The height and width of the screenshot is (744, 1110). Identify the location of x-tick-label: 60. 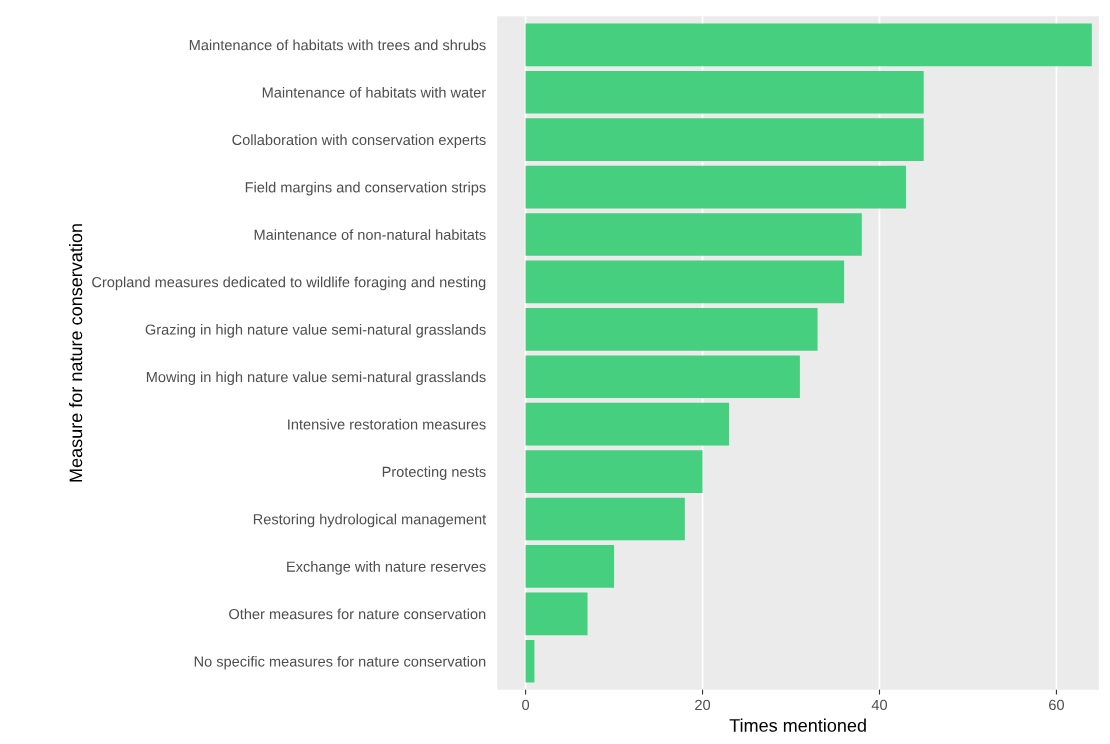
(1056, 705).